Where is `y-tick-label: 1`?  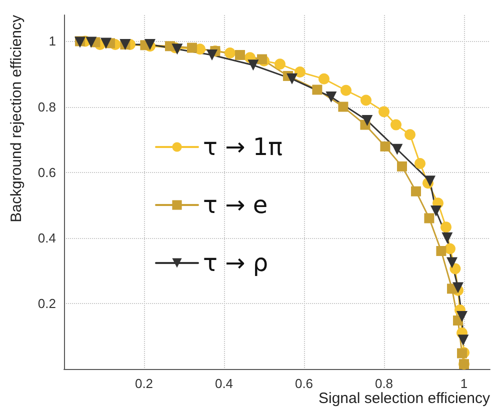
y-tick-label: 1 is located at coordinates (52, 41).